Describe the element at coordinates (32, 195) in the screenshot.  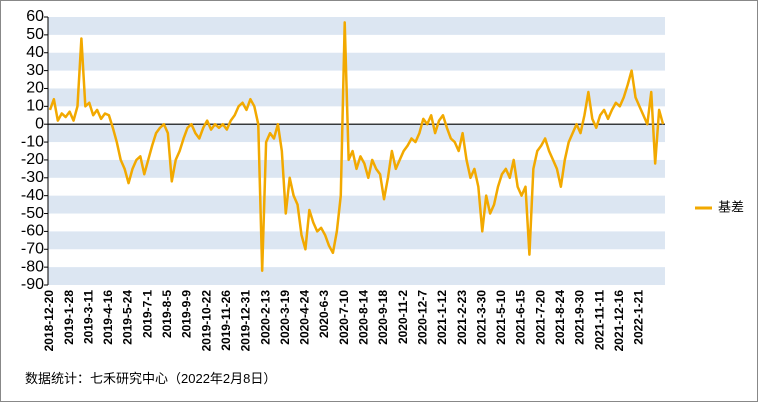
I see `y-tick-label: -40` at that location.